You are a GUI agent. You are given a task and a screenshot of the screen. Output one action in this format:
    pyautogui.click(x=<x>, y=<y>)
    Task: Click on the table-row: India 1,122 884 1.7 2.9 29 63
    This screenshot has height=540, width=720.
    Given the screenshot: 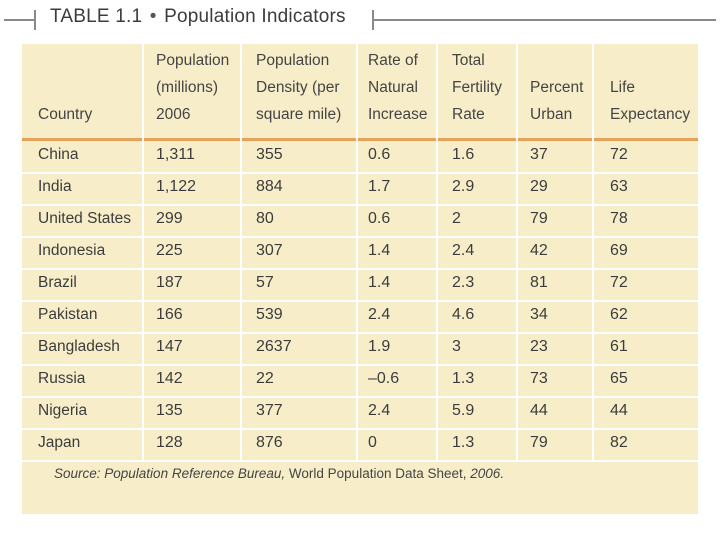 What is the action you would take?
    pyautogui.click(x=360, y=190)
    